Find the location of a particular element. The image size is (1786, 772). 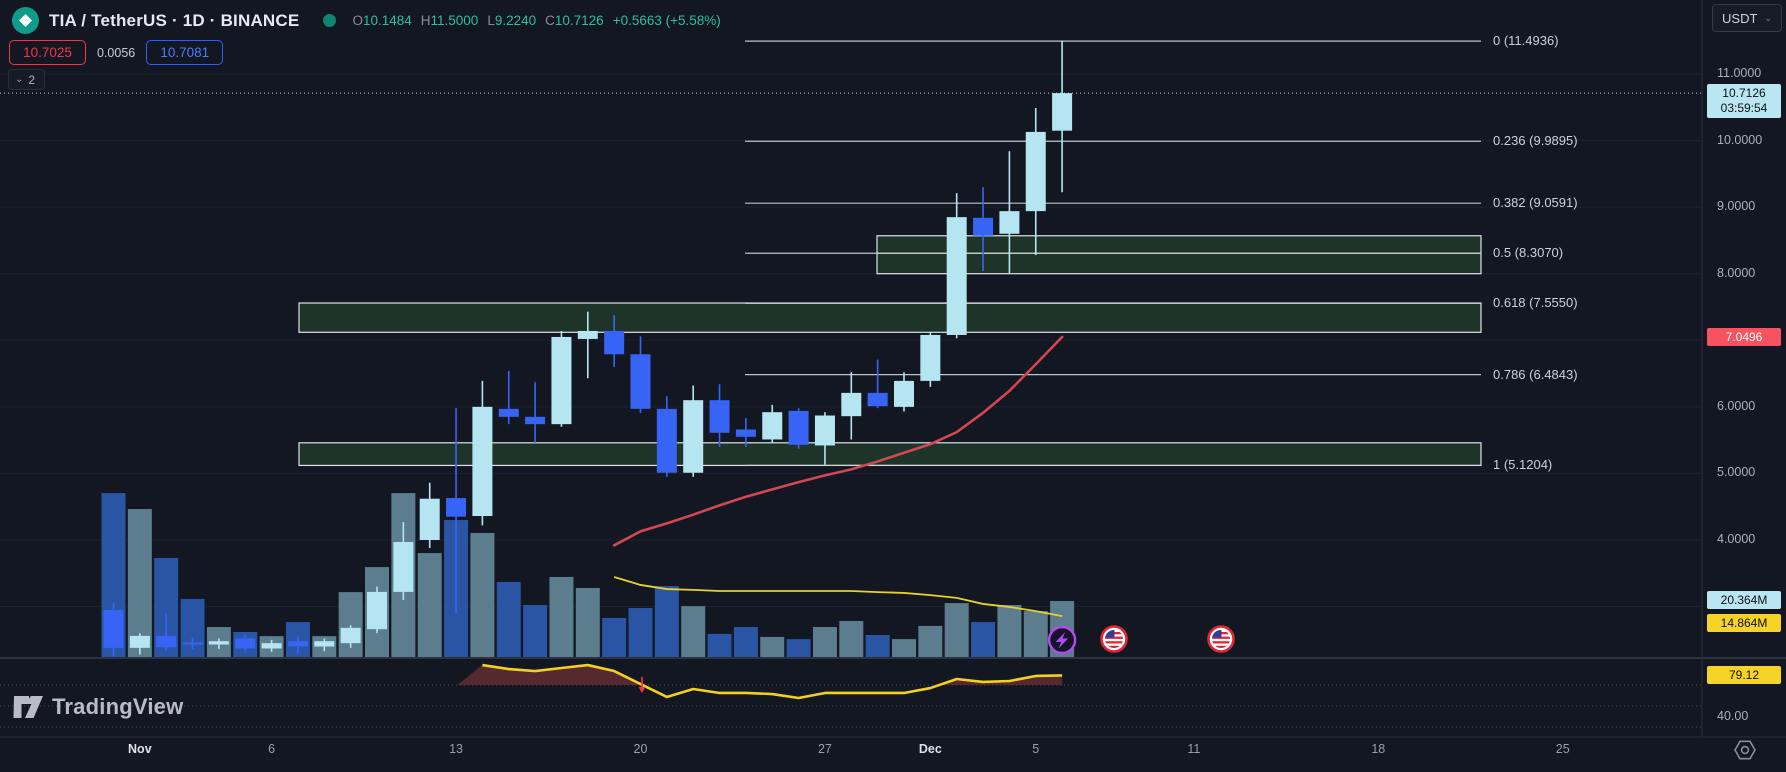

price-tick: 5.0000 is located at coordinates (1736, 472).